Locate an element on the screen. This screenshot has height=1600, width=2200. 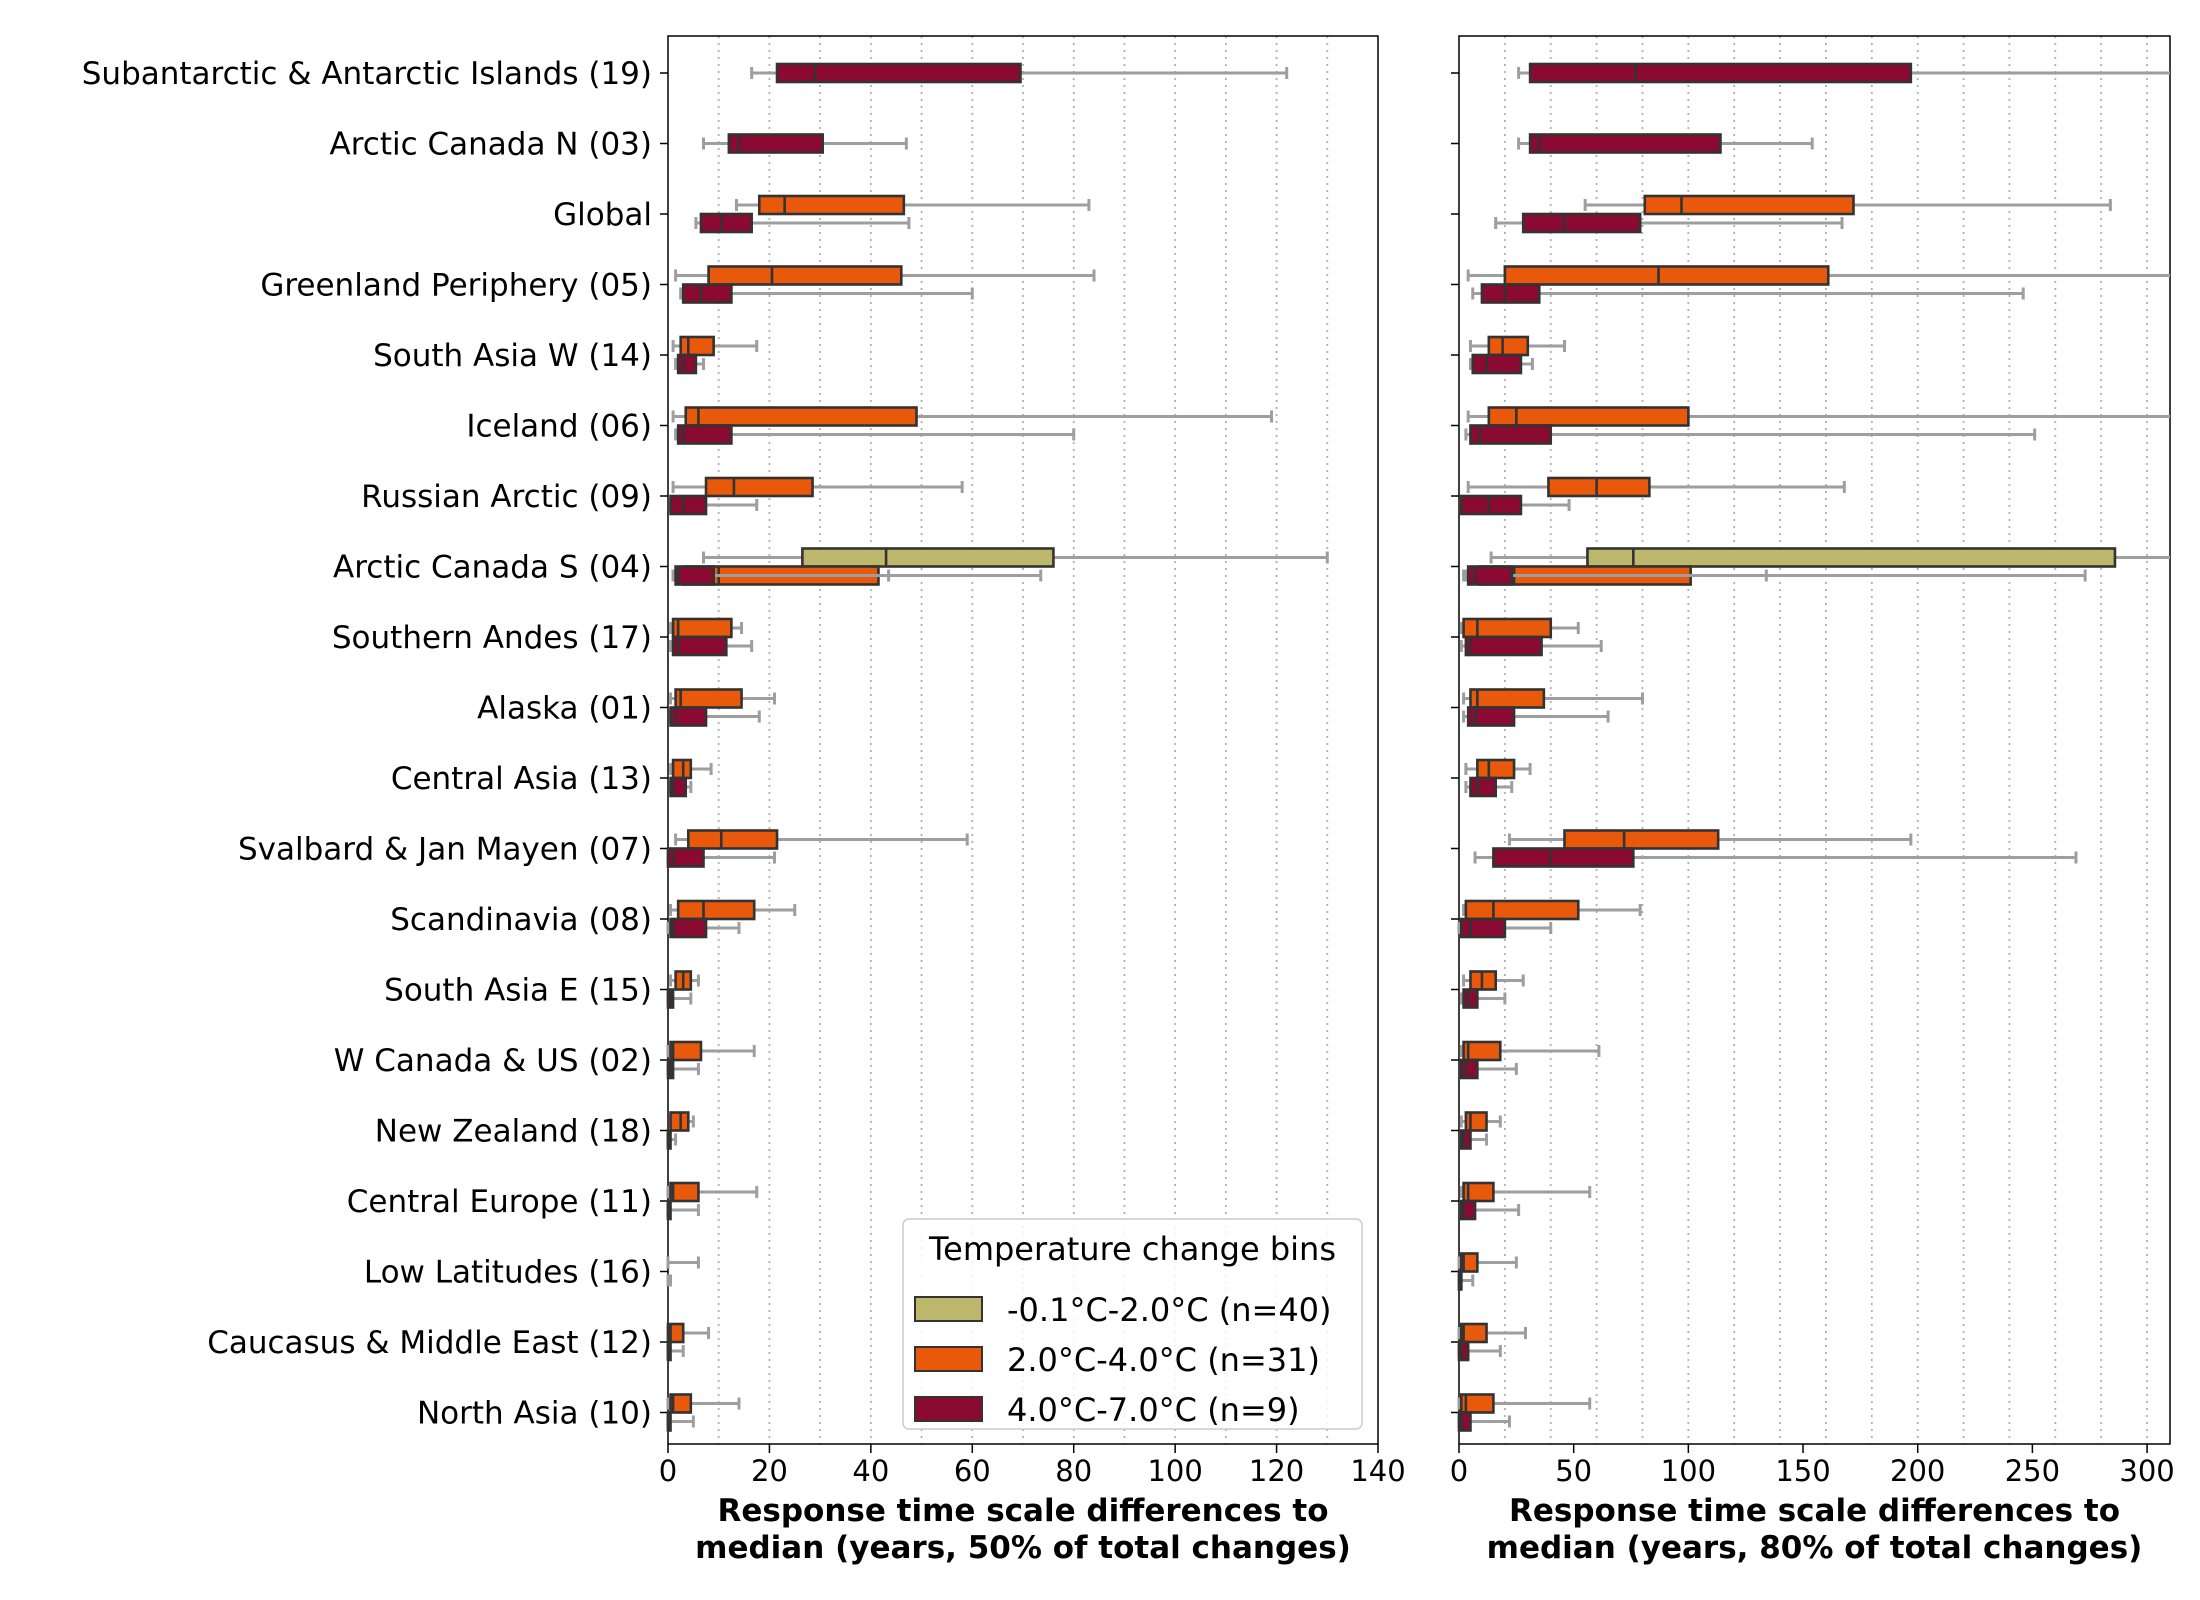
category-label-global: Global is located at coordinates (602, 215).